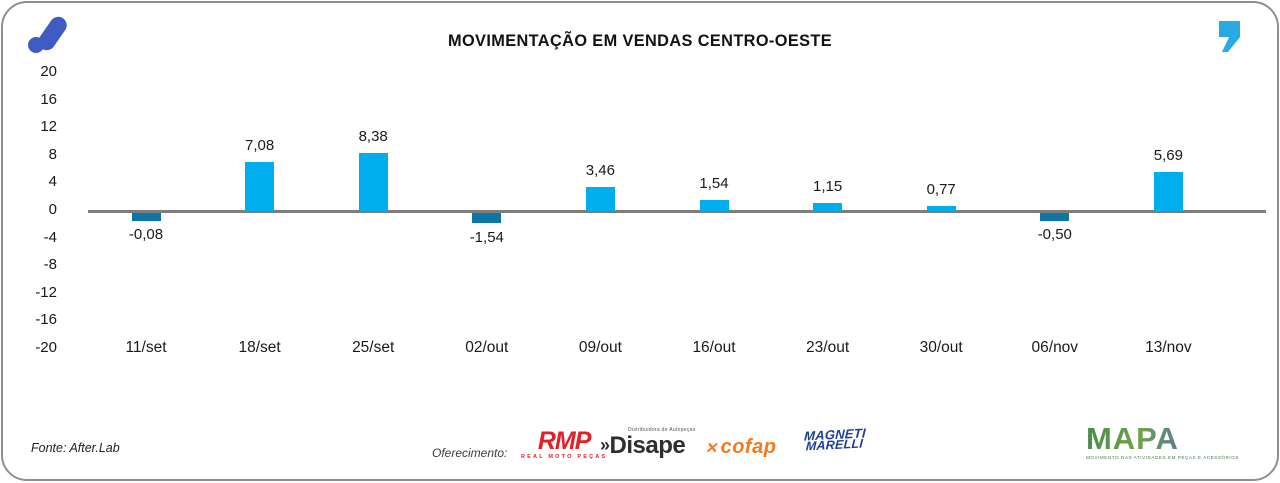 The height and width of the screenshot is (483, 1280). What do you see at coordinates (46, 292) in the screenshot?
I see `y-axis-tick--12: -12` at bounding box center [46, 292].